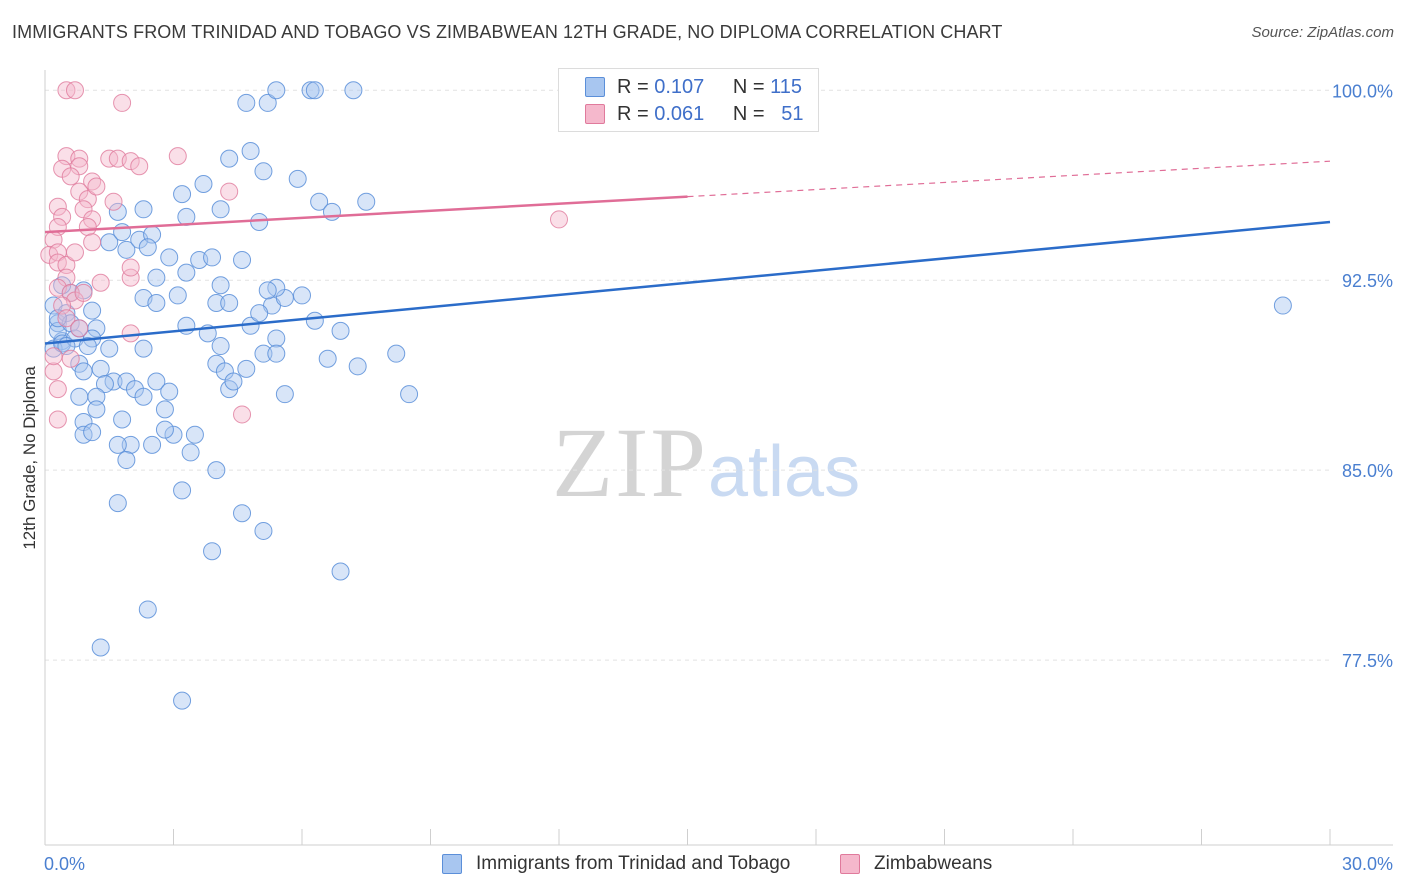 The height and width of the screenshot is (892, 1406). What do you see at coordinates (630, 462) in the screenshot?
I see `watermark-zip: ZIP` at bounding box center [630, 462].